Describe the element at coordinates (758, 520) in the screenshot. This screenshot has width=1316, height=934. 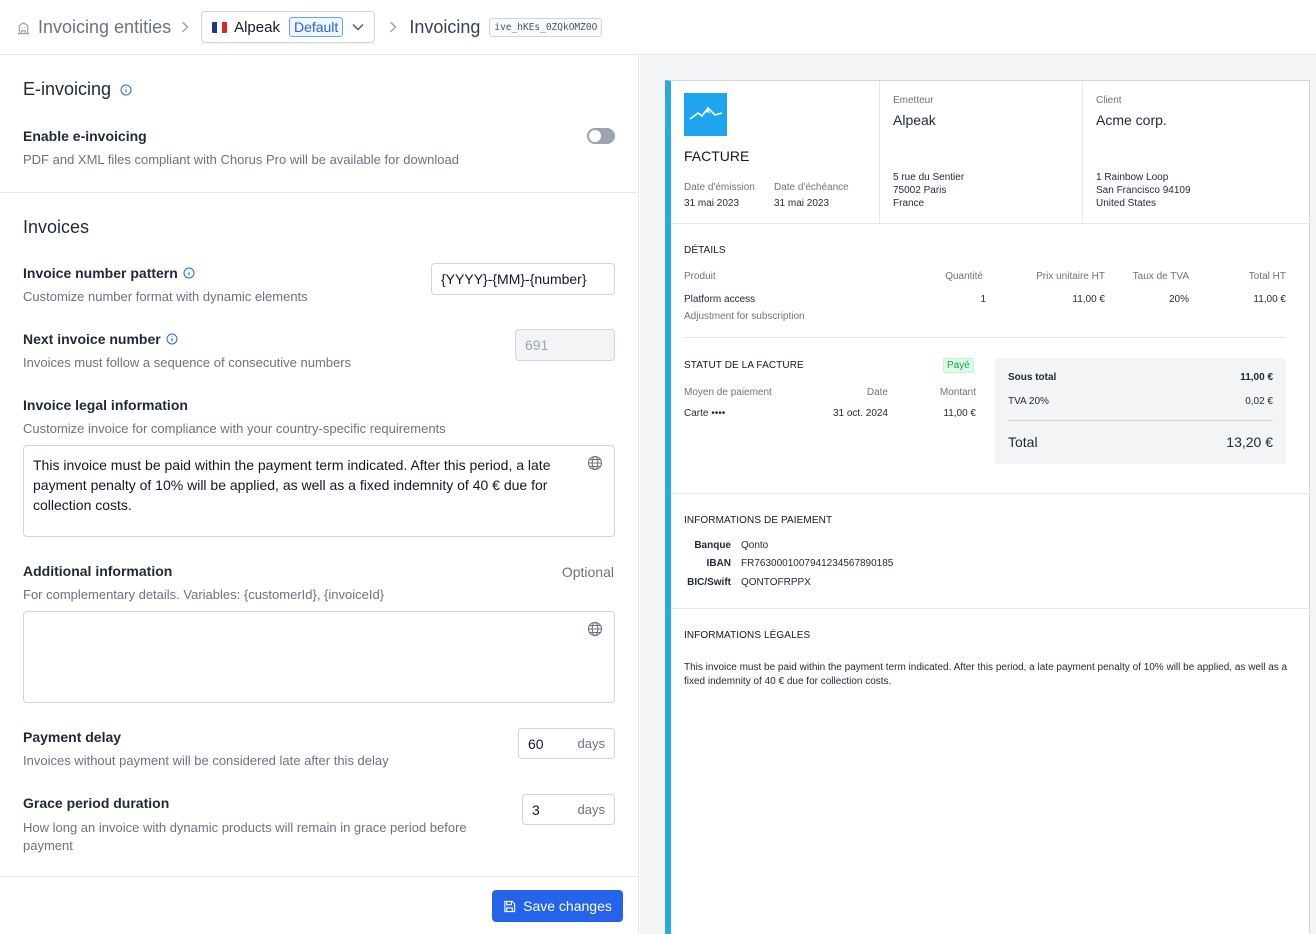
I see `payinfo-title: INFORMATIONS DE PAIEMENT` at that location.